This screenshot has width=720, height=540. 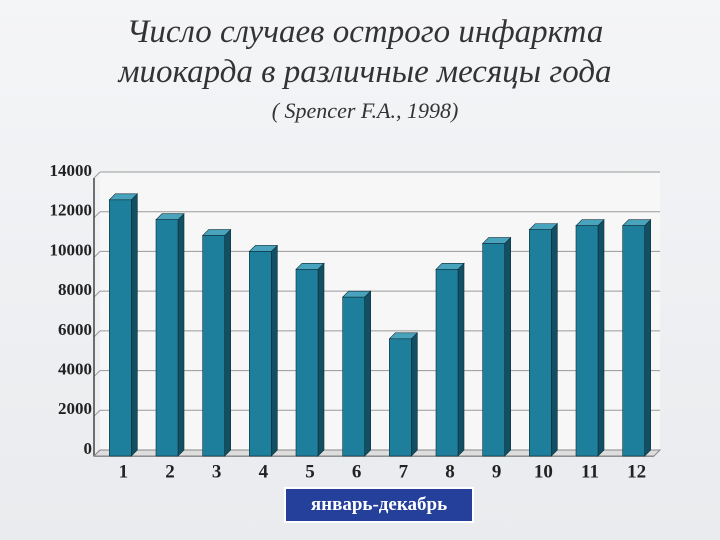 I want to click on x-tick-label: 2, so click(x=170, y=471).